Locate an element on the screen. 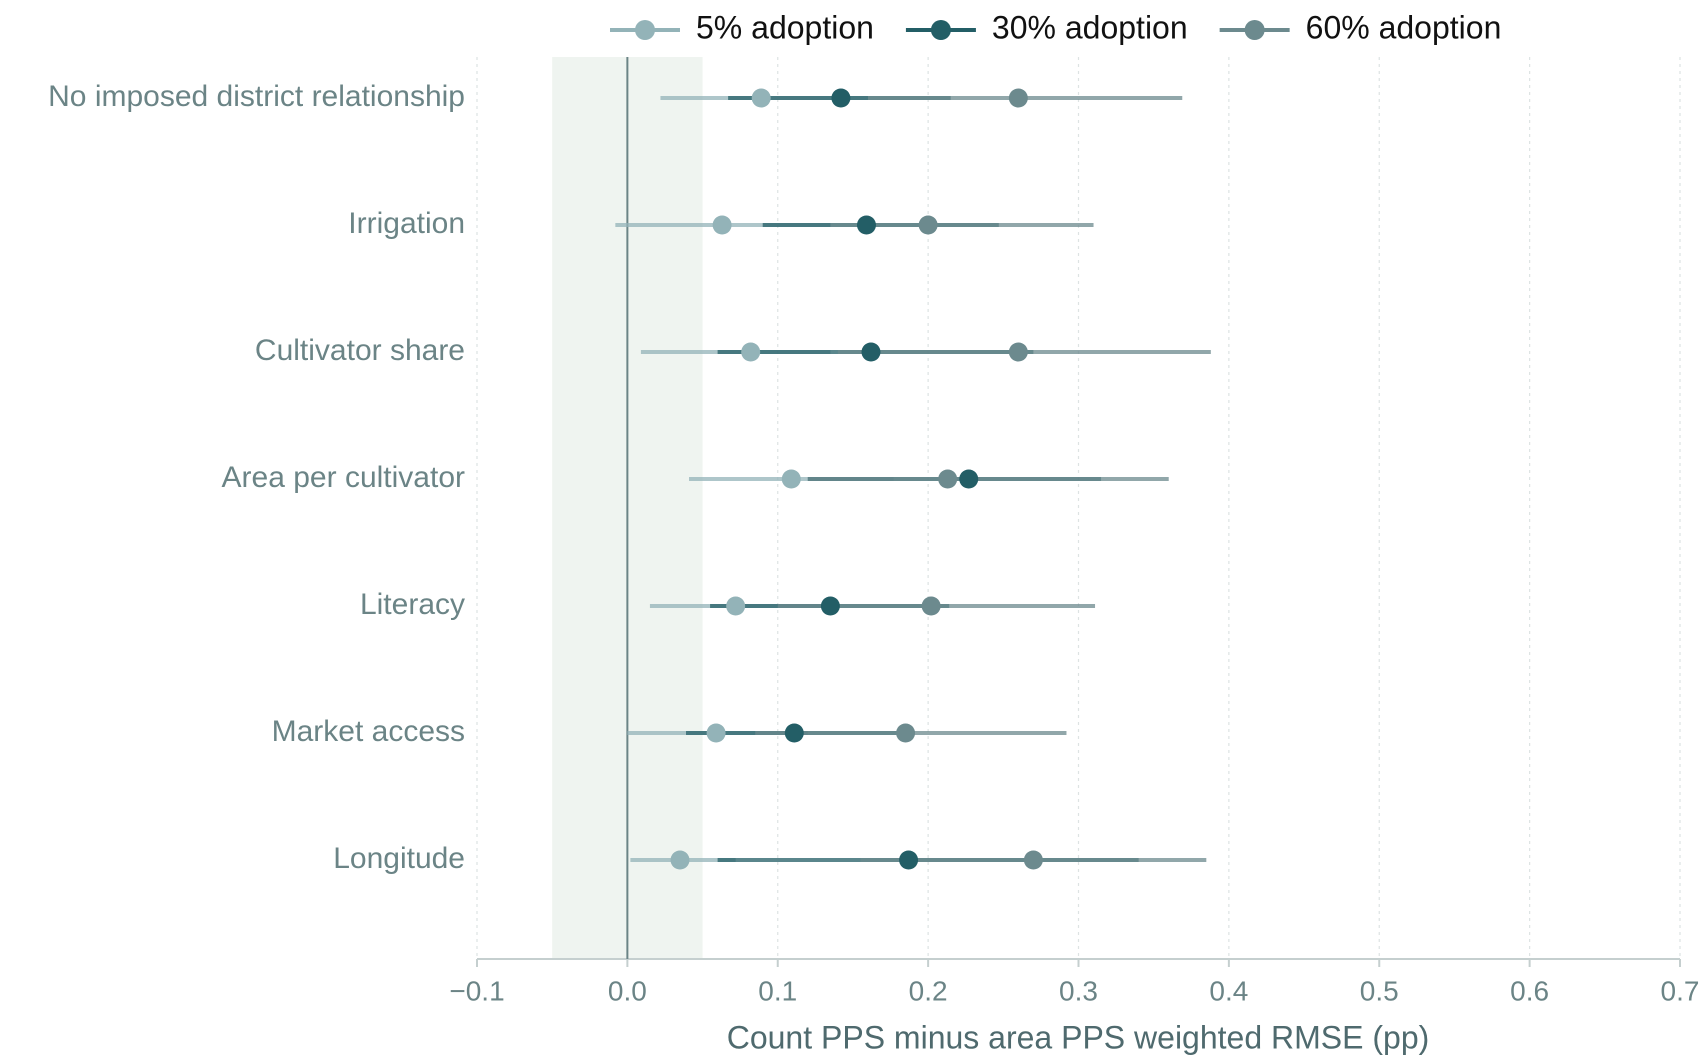  x-tick-label: 0.4 is located at coordinates (1228, 990).